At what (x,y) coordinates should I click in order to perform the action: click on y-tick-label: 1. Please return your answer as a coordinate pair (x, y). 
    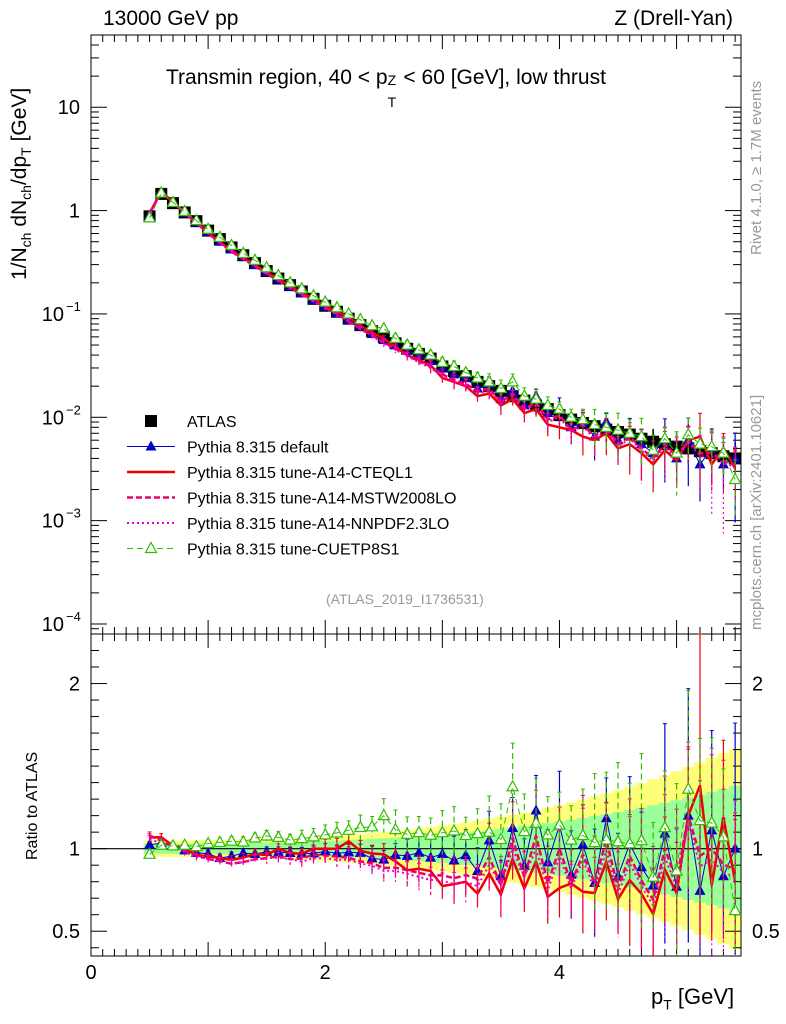
    Looking at the image, I should click on (74, 212).